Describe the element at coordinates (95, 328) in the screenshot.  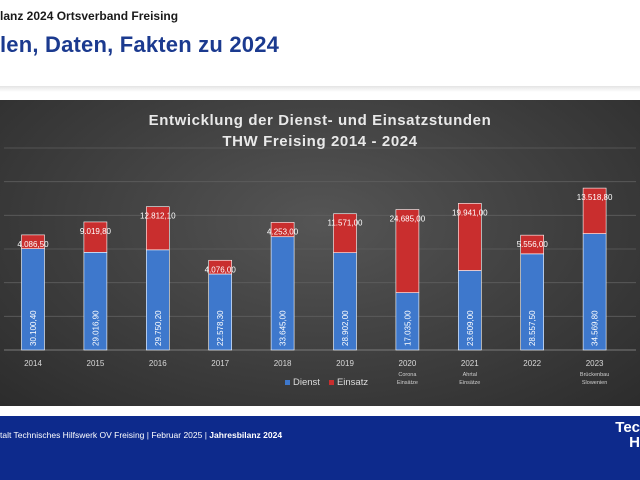
I see `data-label-dienst-2015: 29.016,90` at that location.